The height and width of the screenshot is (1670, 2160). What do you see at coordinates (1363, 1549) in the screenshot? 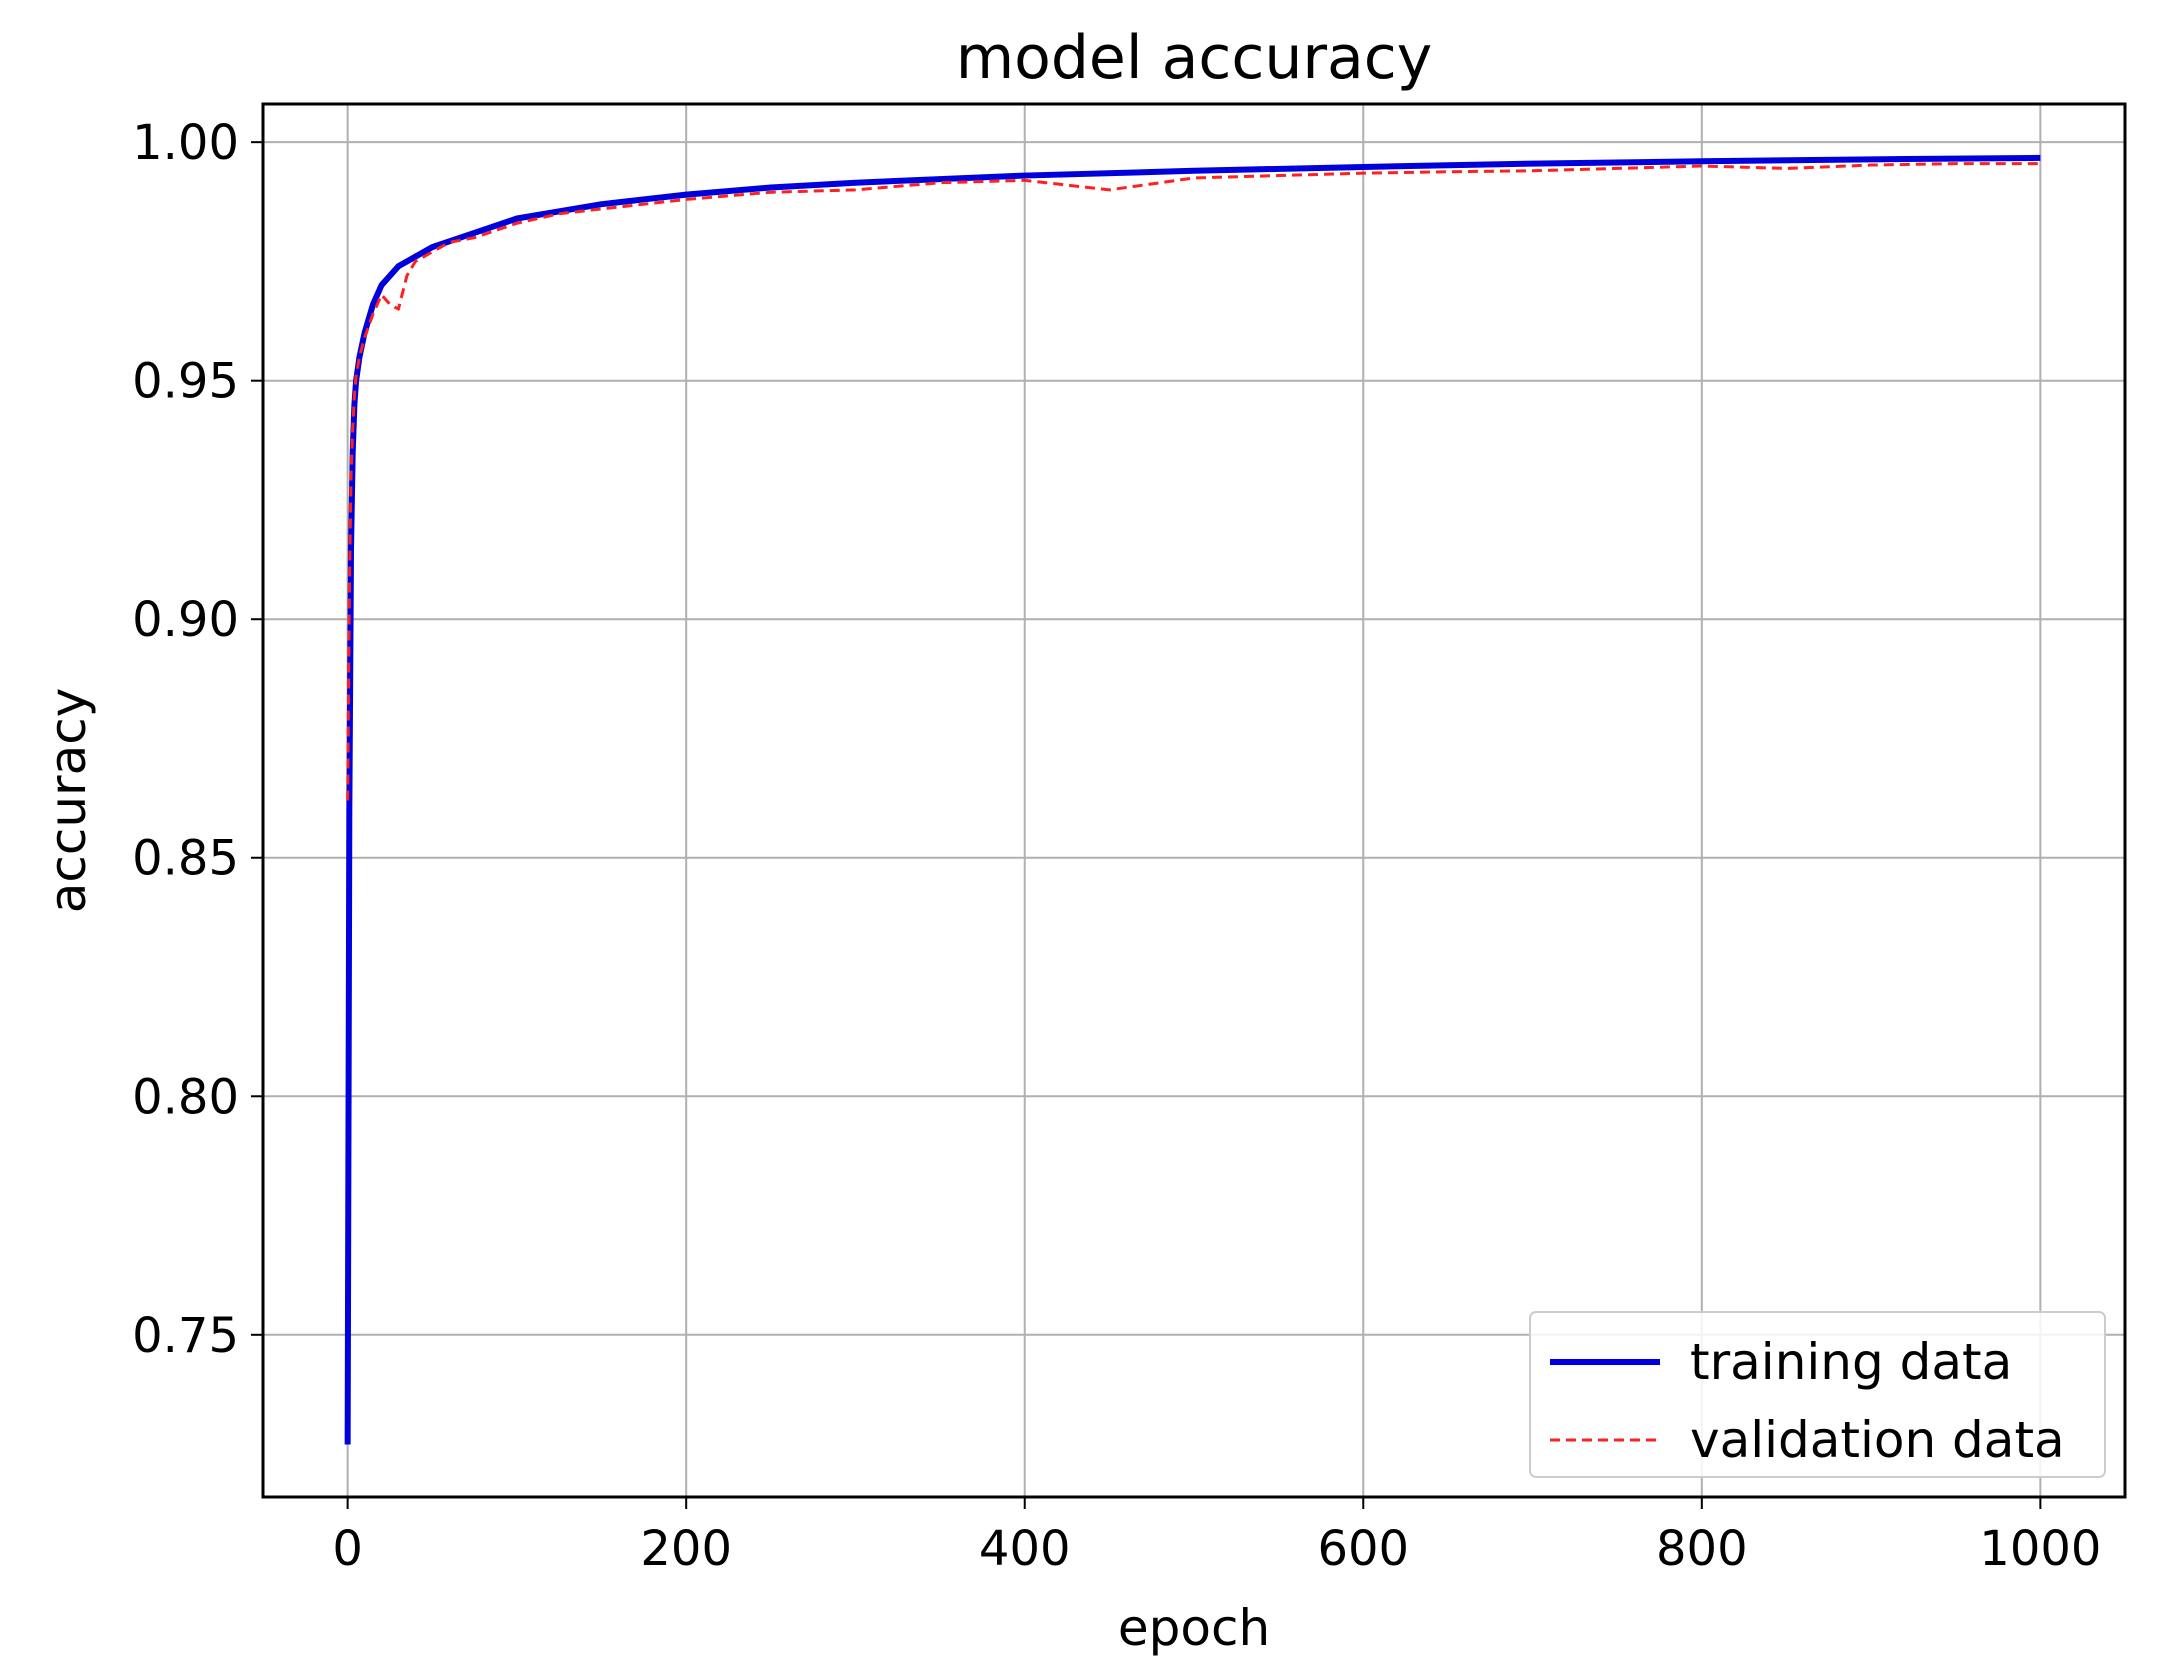
I see `x-tick-label: 600` at bounding box center [1363, 1549].